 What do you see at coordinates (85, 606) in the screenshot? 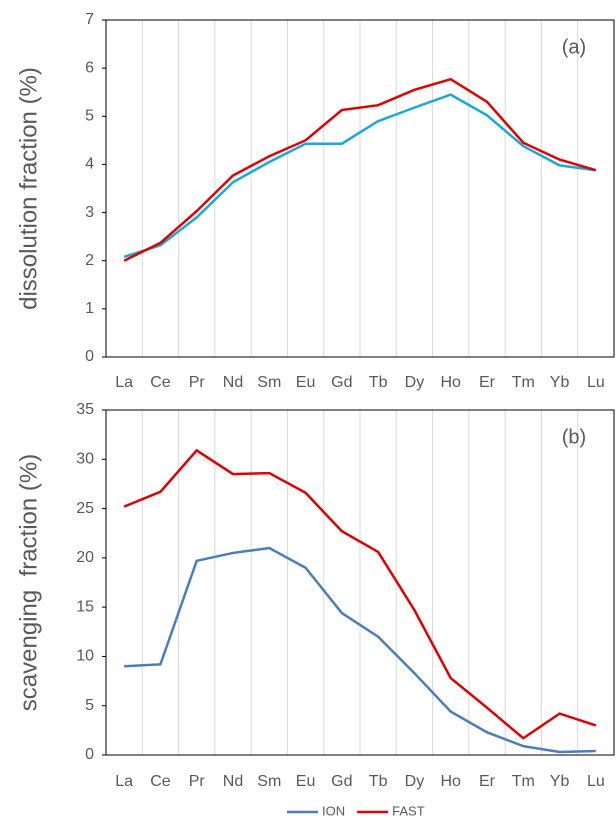
I see `y-tick-label: 15` at bounding box center [85, 606].